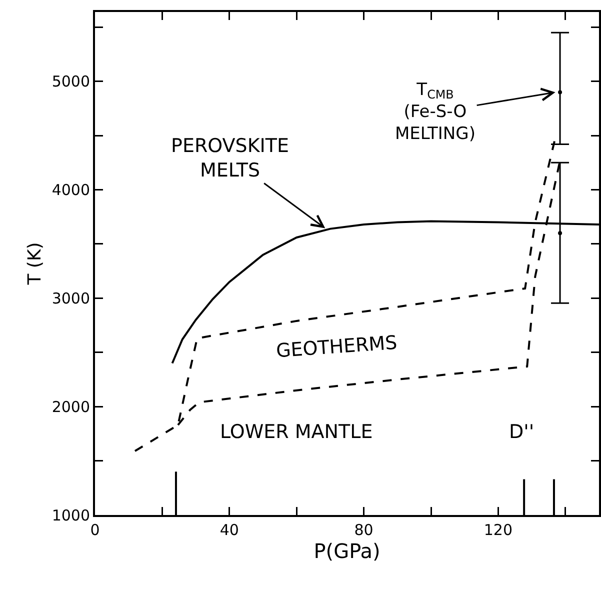  What do you see at coordinates (71, 515) in the screenshot?
I see `y-tick-label: 1000` at bounding box center [71, 515].